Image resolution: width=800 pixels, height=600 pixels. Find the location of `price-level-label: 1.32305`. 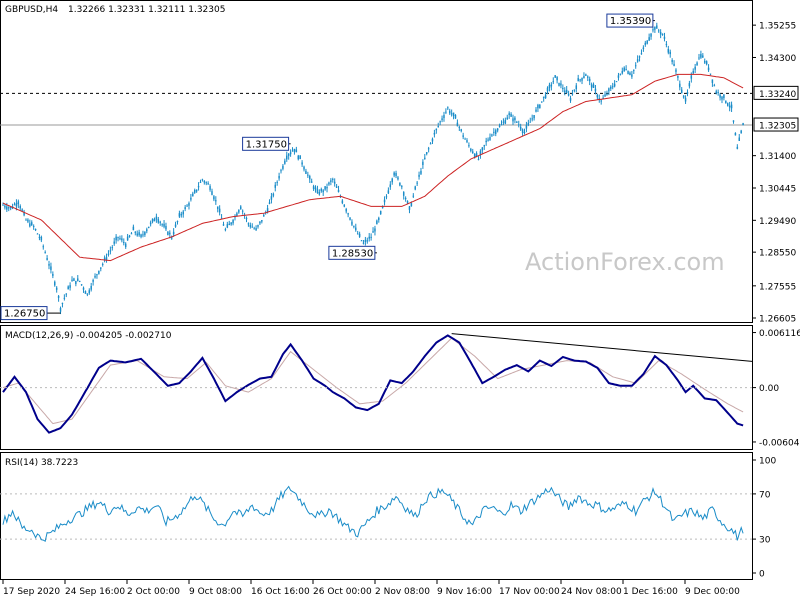

price-level-label: 1.32305 is located at coordinates (777, 127).